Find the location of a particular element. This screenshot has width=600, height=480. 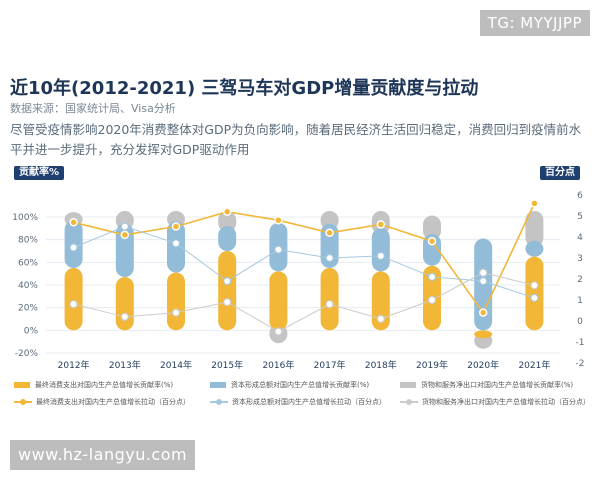

right-axis-label: 百分点 is located at coordinates (560, 173).